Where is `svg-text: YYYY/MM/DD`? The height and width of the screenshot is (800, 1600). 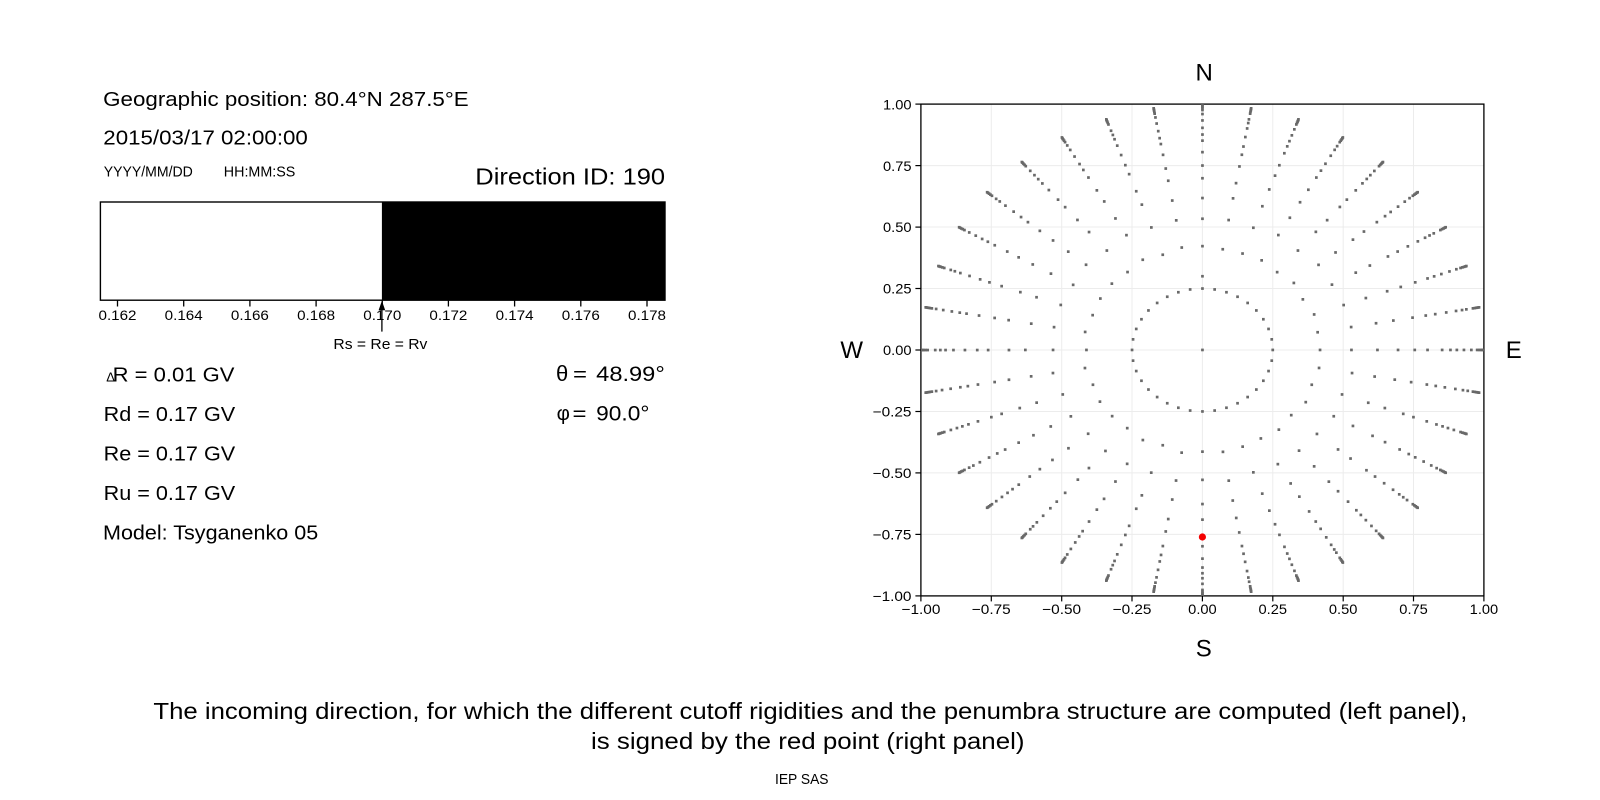 svg-text: YYYY/MM/DD is located at coordinates (148, 173).